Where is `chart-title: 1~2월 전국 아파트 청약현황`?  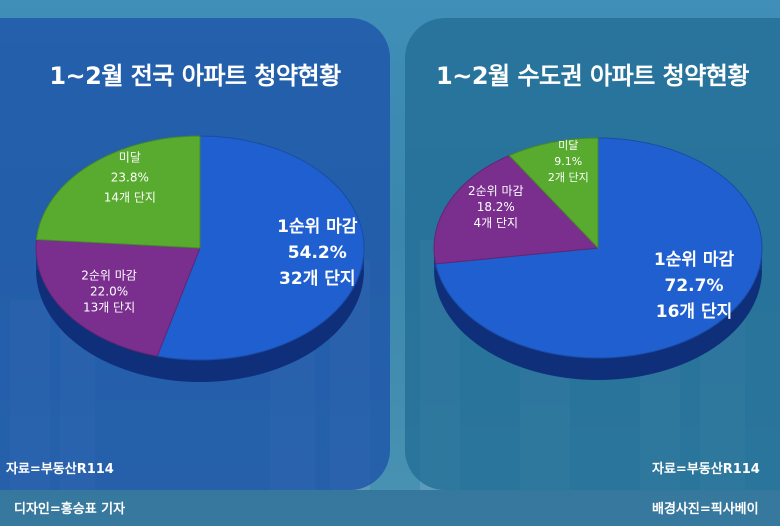 chart-title: 1~2월 전국 아파트 청약현황 is located at coordinates (195, 76).